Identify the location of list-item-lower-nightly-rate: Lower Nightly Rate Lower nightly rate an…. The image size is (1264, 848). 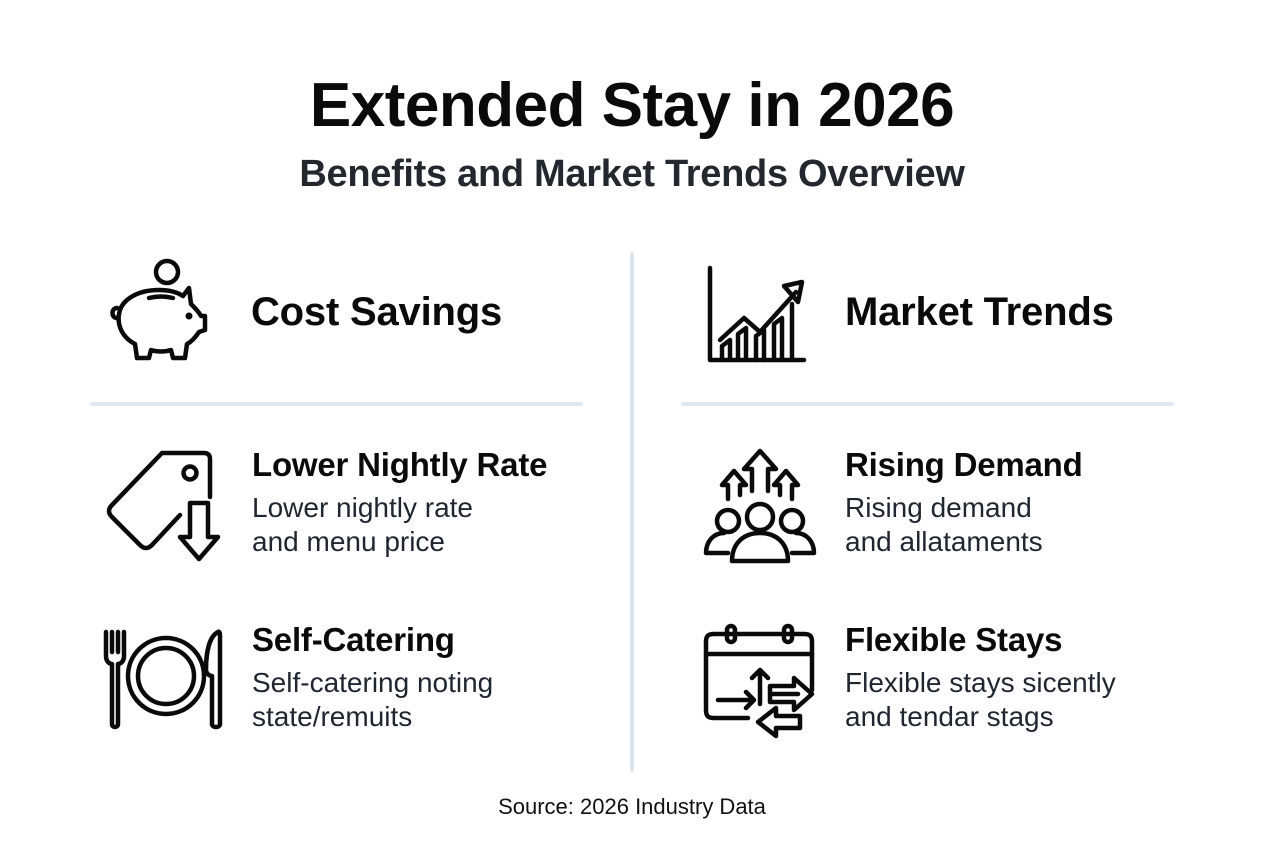
(323, 507).